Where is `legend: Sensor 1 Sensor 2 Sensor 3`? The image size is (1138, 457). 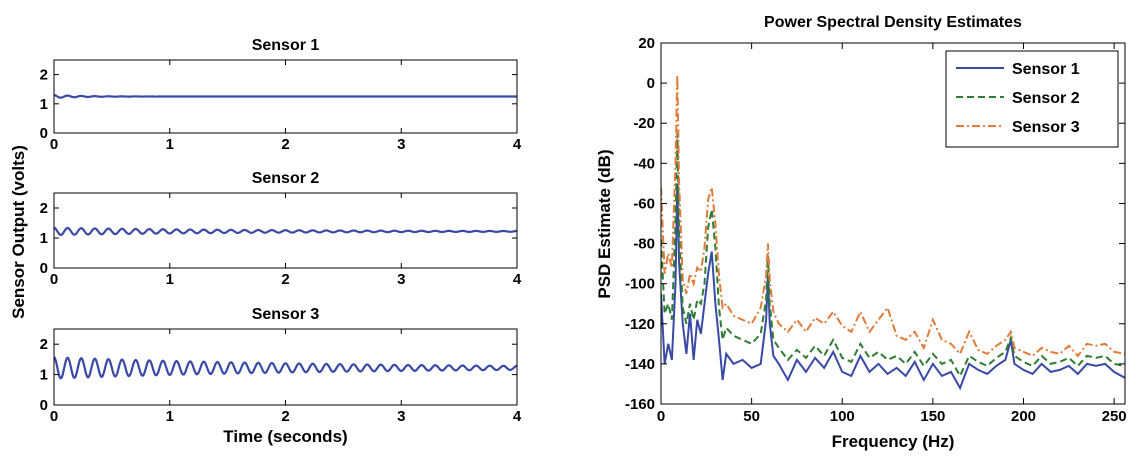 legend: Sensor 1 Sensor 2 Sensor 3 is located at coordinates (1032, 99).